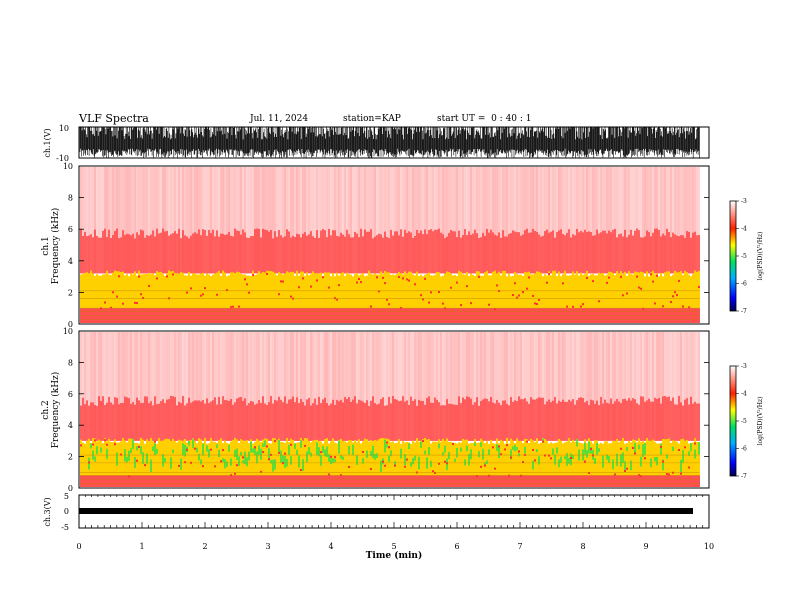  Describe the element at coordinates (645, 546) in the screenshot. I see `x-tick-label: 9` at that location.